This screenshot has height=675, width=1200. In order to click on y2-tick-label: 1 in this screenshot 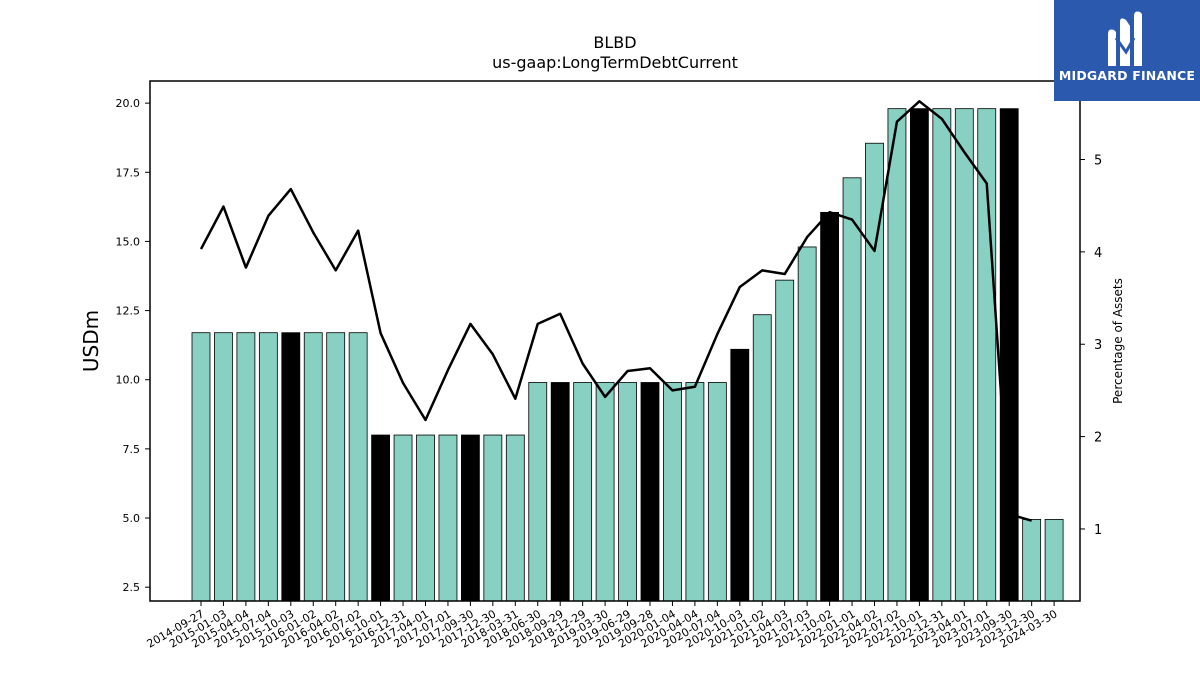, I will do `click(1098, 530)`.